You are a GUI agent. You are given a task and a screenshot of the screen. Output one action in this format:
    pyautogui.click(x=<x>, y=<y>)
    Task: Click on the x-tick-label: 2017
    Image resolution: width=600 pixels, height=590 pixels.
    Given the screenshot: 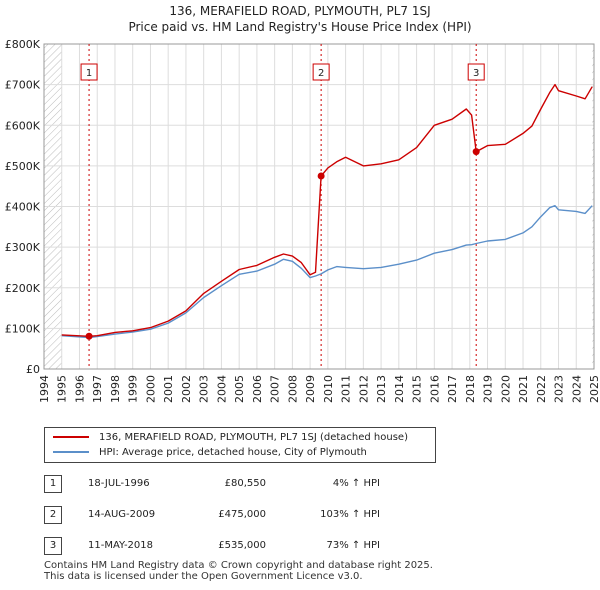 What is the action you would take?
    pyautogui.click(x=452, y=389)
    